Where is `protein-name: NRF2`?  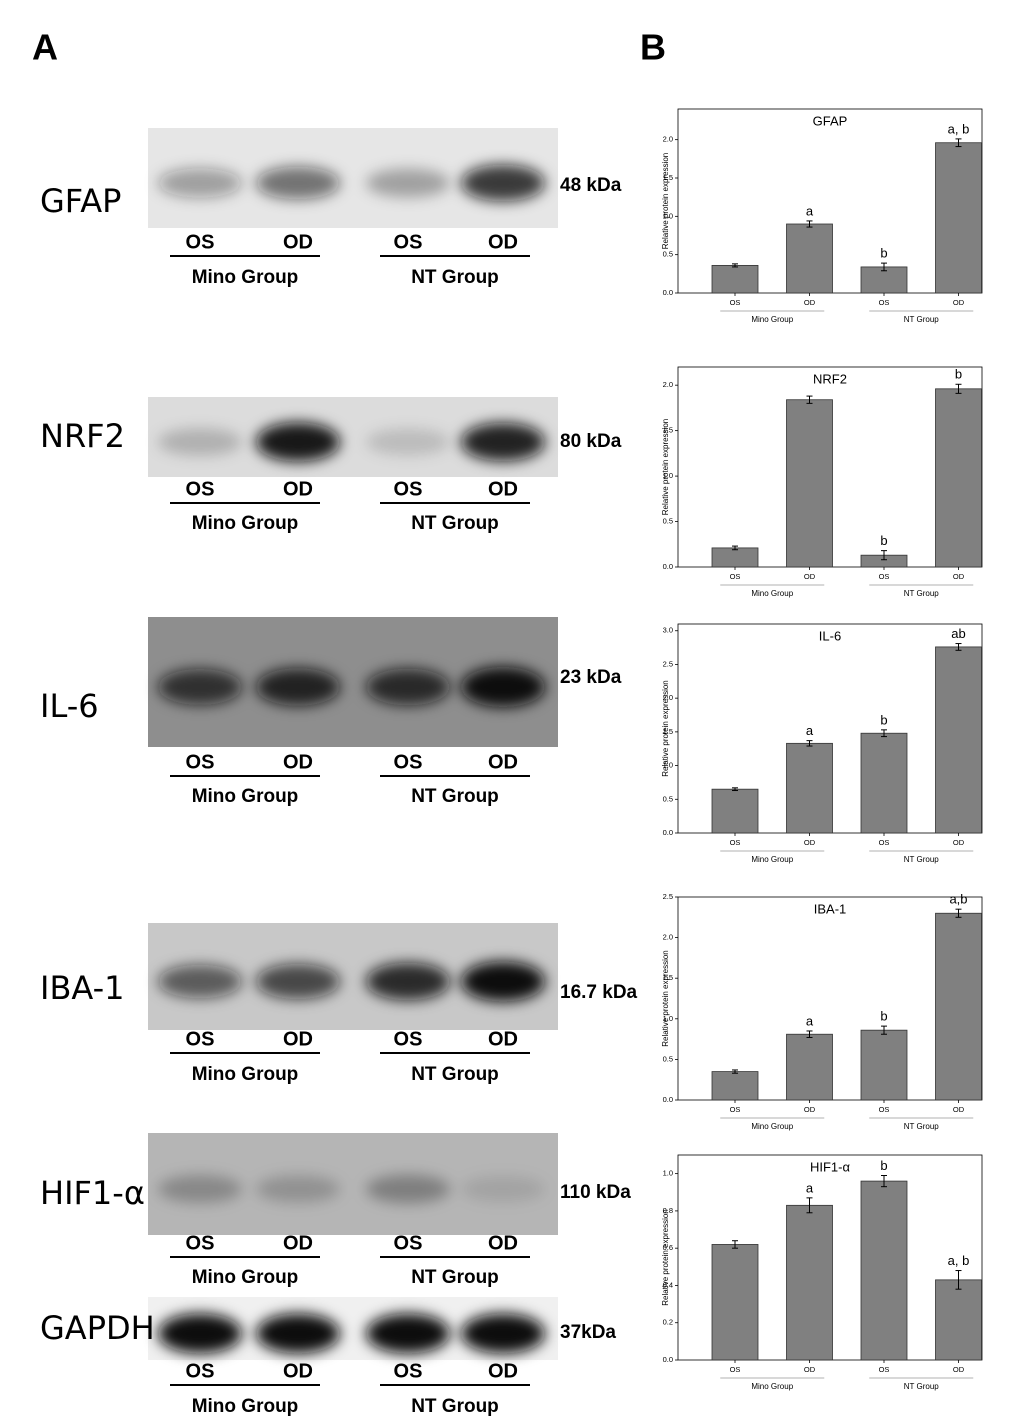
protein-name: NRF2 is located at coordinates (82, 436).